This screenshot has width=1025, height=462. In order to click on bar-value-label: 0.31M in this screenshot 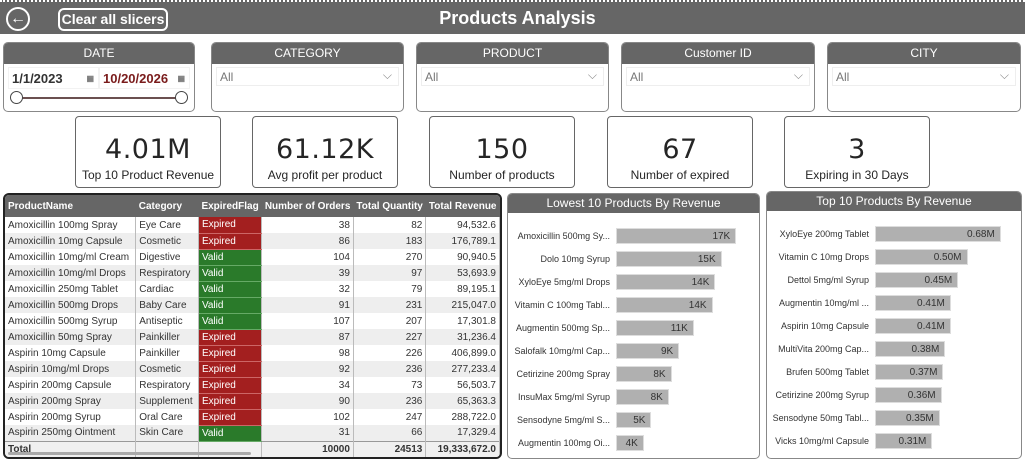, I will do `click(912, 441)`.